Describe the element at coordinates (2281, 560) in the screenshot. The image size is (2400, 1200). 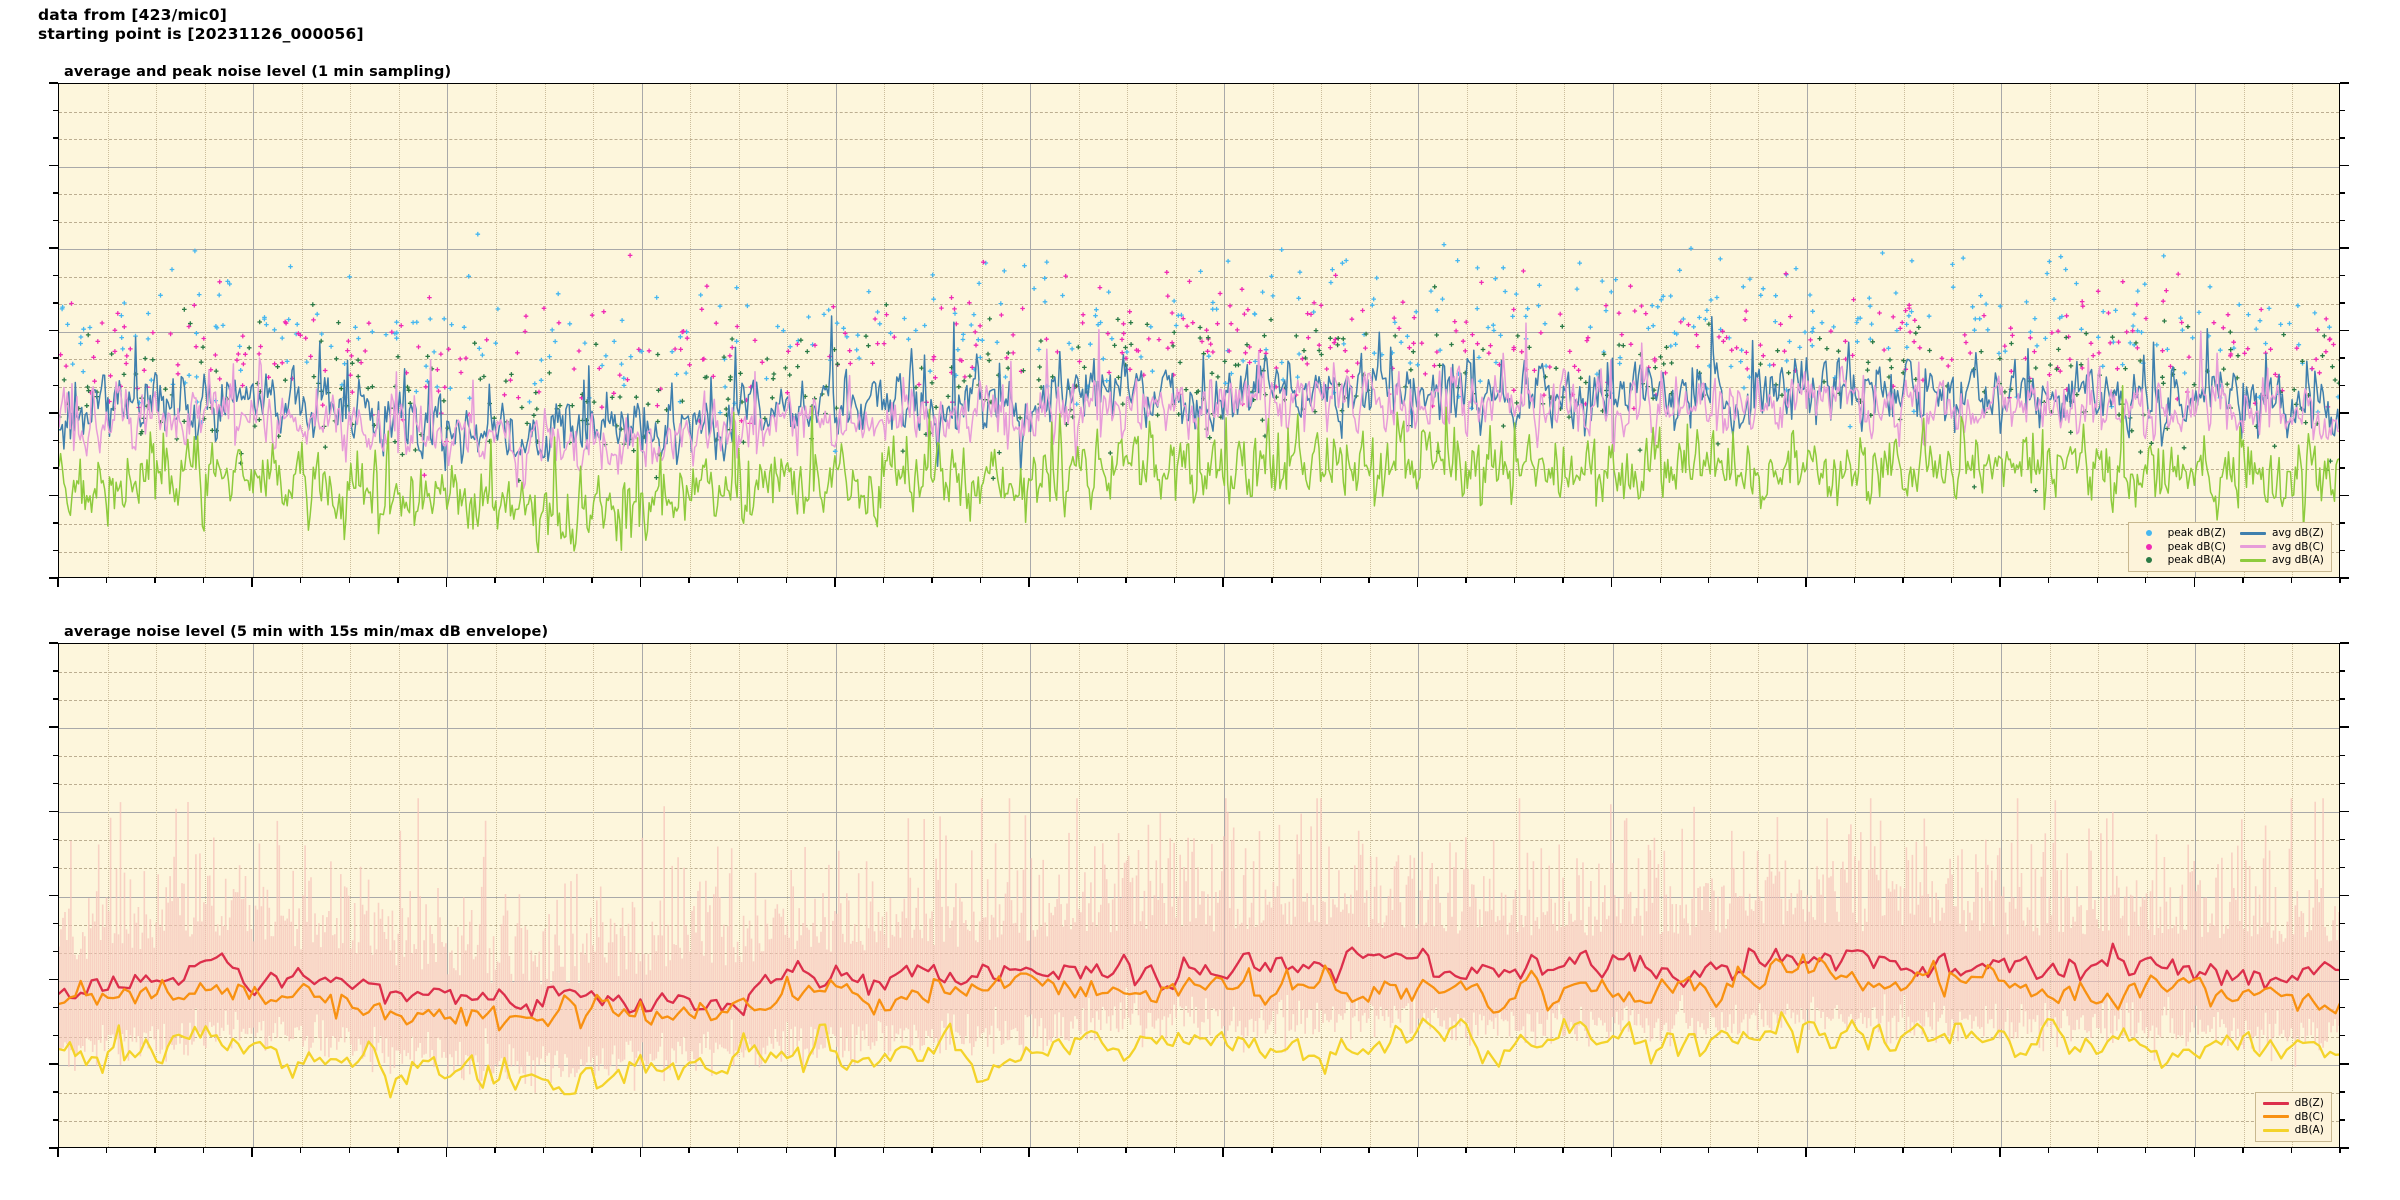
I see `legend-item: avg dB(A)` at that location.